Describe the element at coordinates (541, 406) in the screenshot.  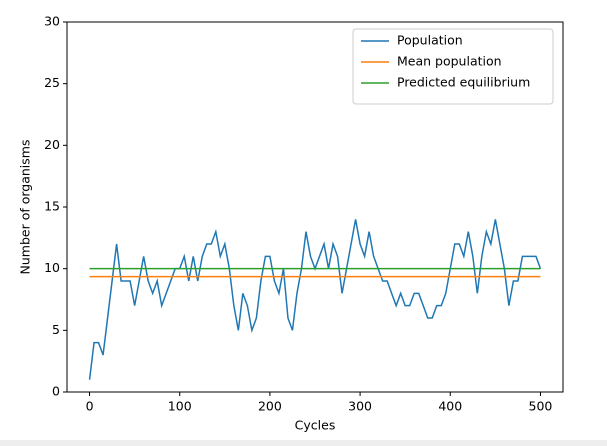
I see `x-tick-label: 500` at that location.